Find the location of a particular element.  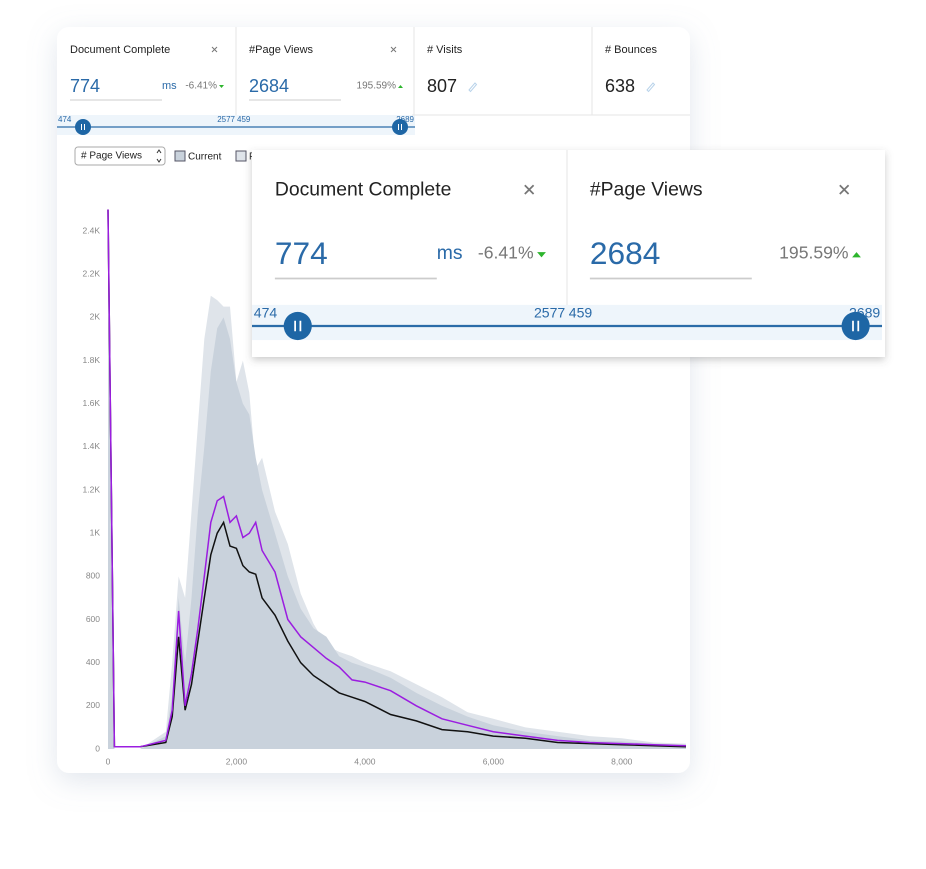

metric-value: 638 is located at coordinates (620, 86).